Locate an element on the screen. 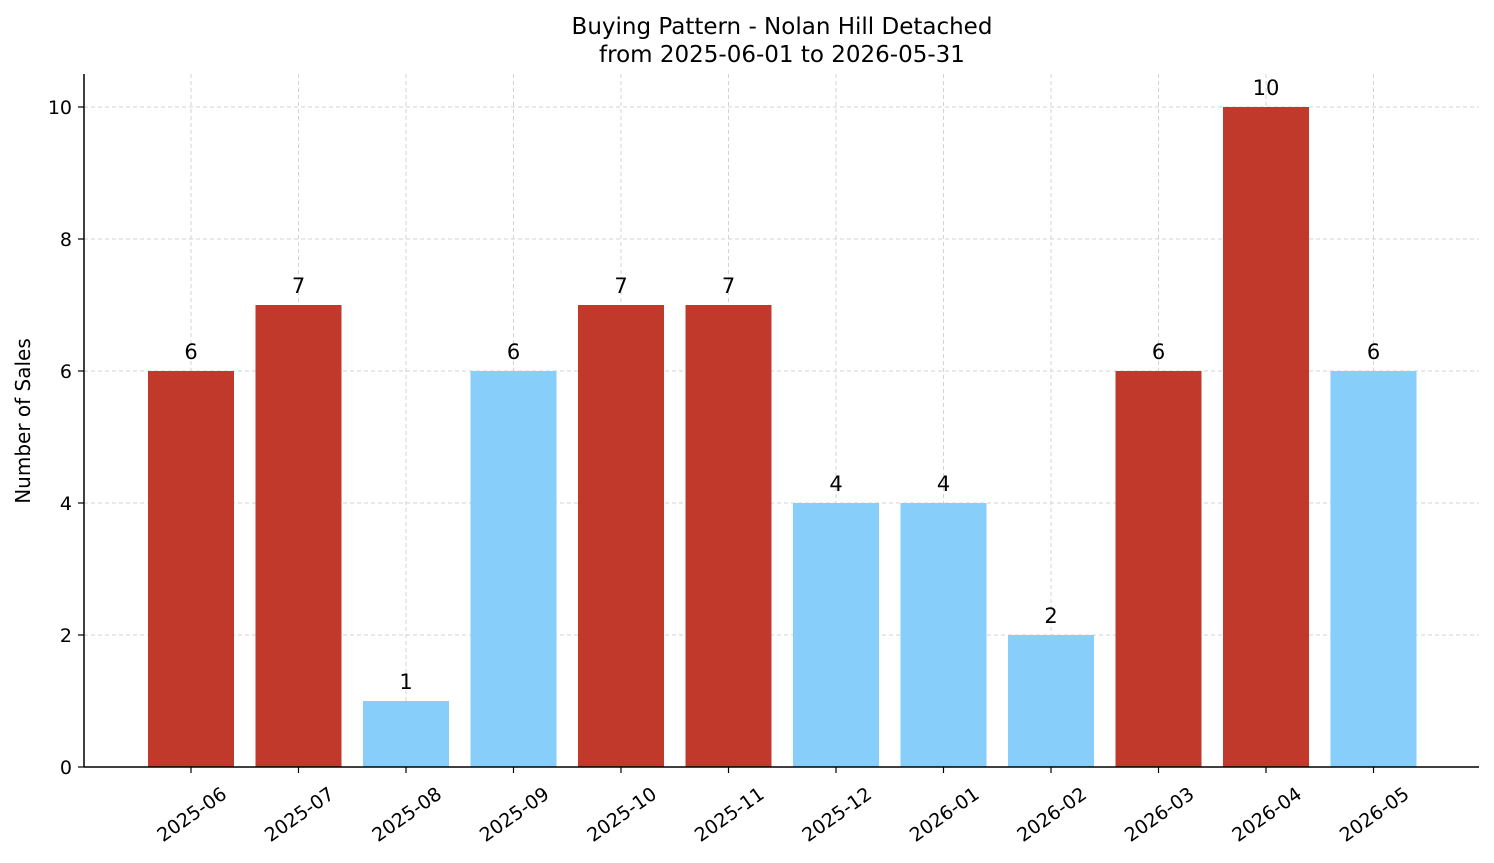  x-tick-label: 2026-05 is located at coordinates (1375, 815).